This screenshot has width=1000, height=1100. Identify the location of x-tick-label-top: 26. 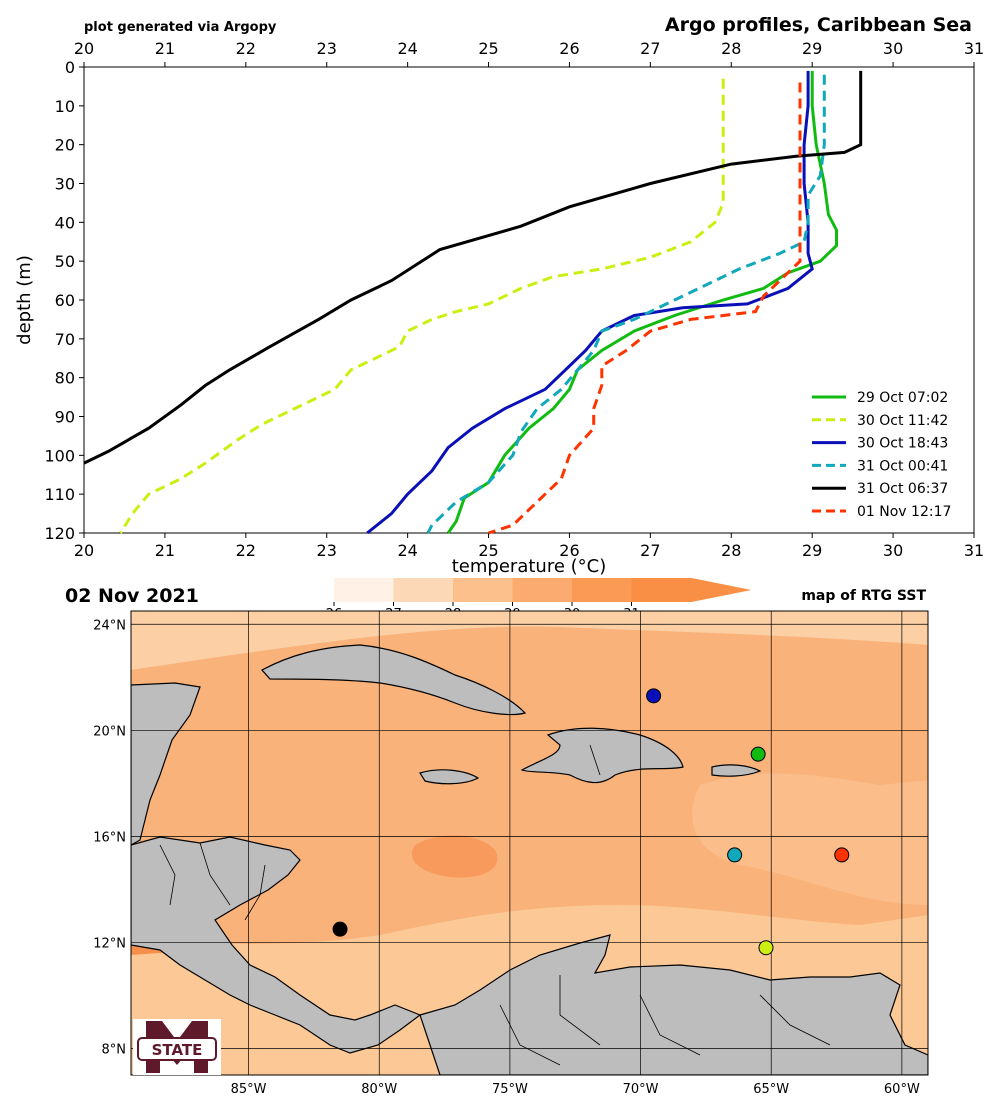
(569, 48).